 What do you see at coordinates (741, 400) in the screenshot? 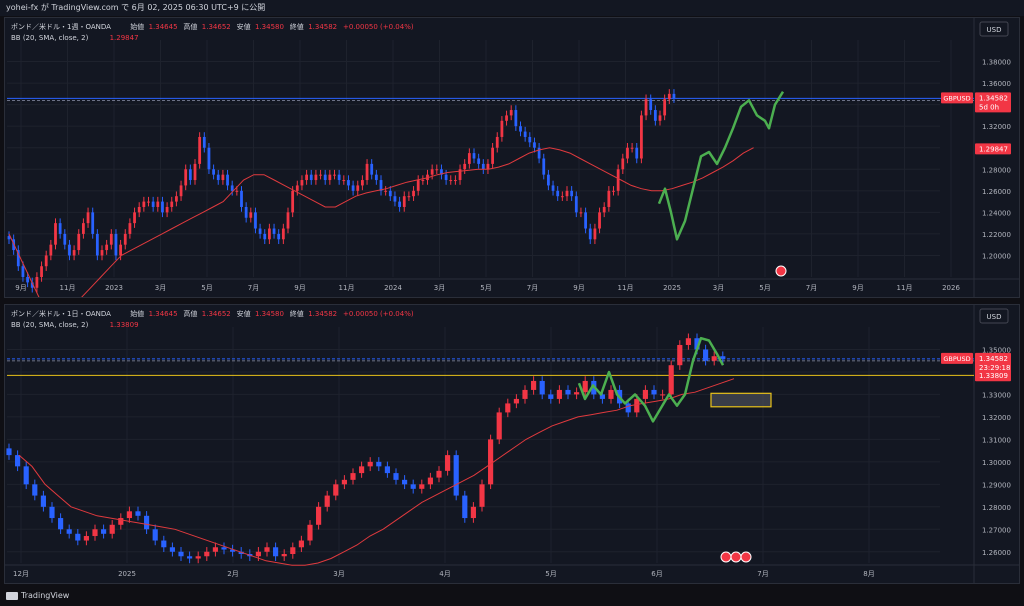
I see `target-zone-box` at bounding box center [741, 400].